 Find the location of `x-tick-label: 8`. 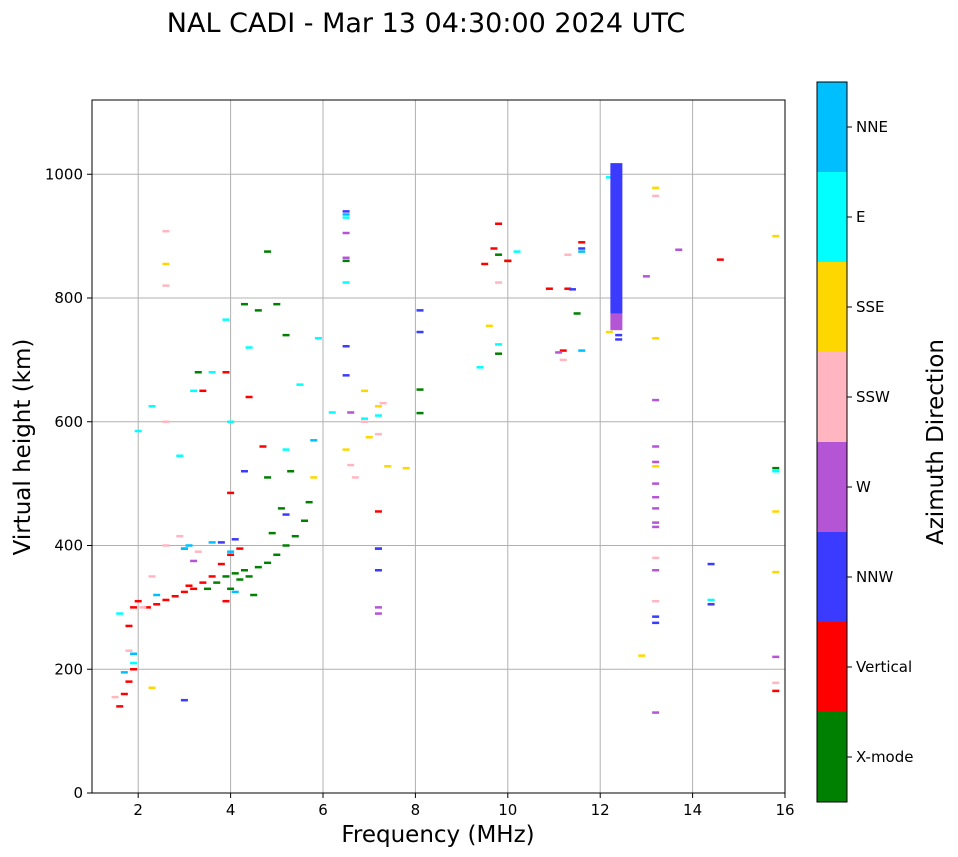

x-tick-label: 8 is located at coordinates (416, 810).